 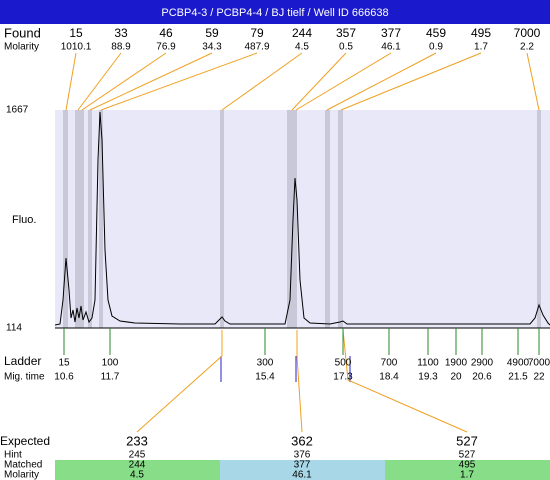 I want to click on found-molarity: 88.9, so click(x=121, y=47).